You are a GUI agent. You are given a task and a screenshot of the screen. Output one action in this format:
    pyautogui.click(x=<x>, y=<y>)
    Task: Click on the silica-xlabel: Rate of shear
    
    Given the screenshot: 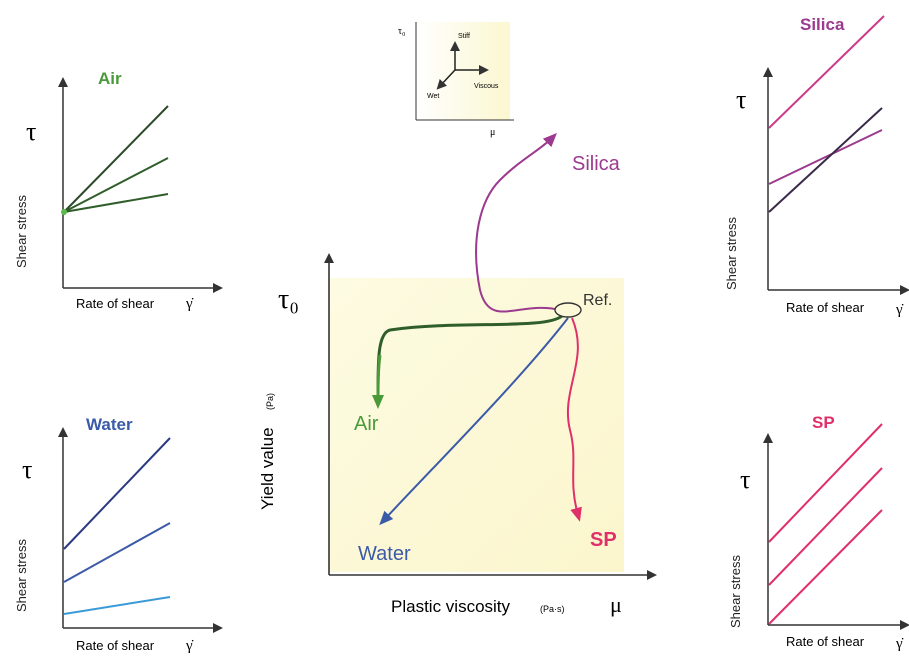 What is the action you would take?
    pyautogui.click(x=825, y=307)
    